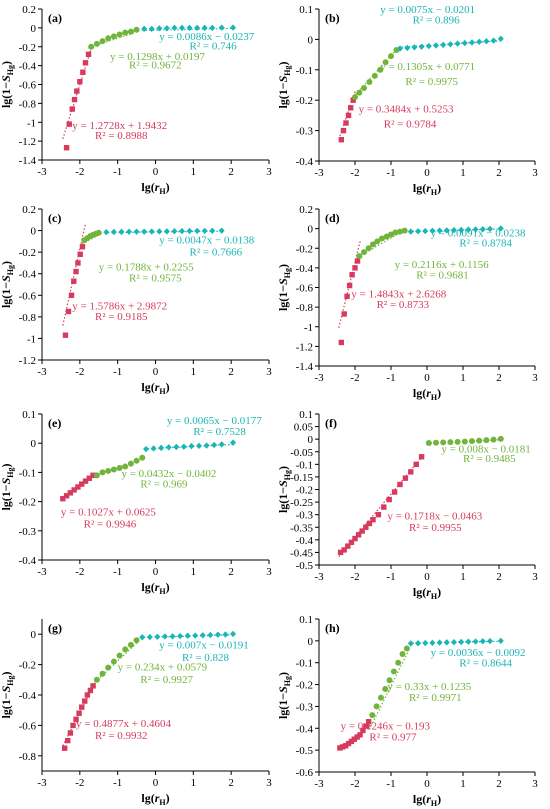 The image size is (550, 809). I want to click on x-axis-label: lg(rH), so click(427, 800).